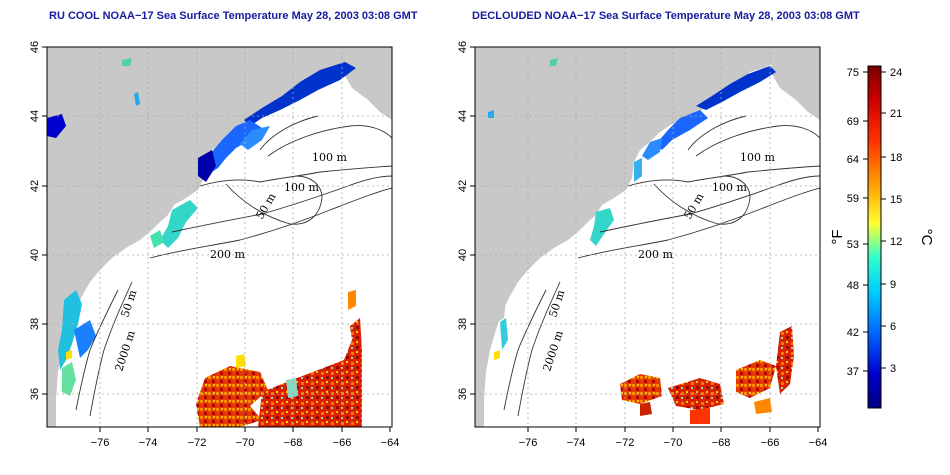 This screenshot has height=475, width=950. Describe the element at coordinates (893, 285) in the screenshot. I see `celsius-tick: 9` at that location.